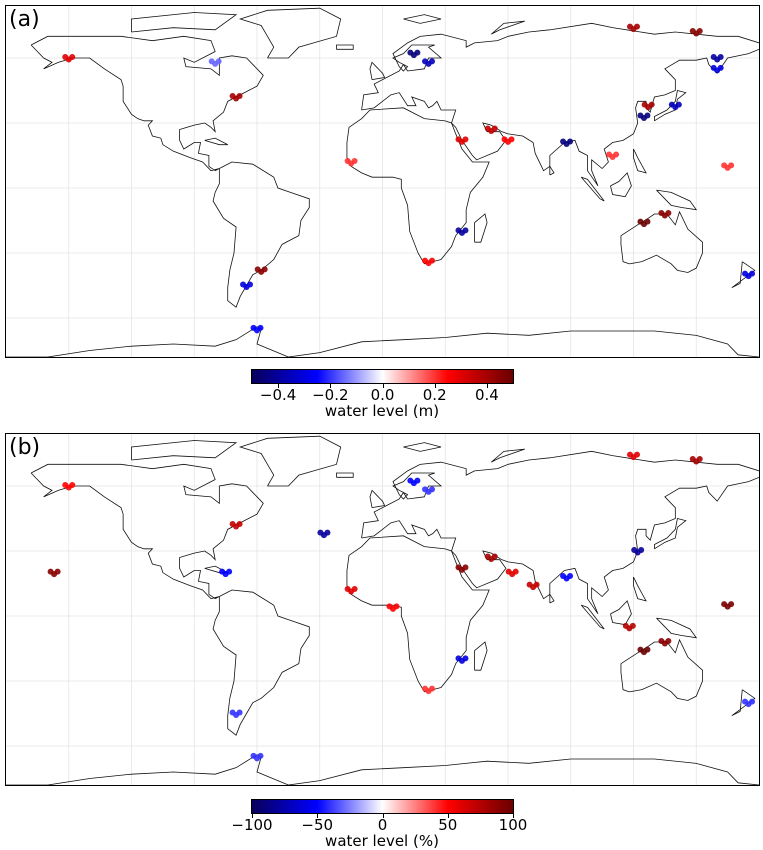 The width and height of the screenshot is (763, 850). I want to click on colorbar-tick-label: 50, so click(448, 825).